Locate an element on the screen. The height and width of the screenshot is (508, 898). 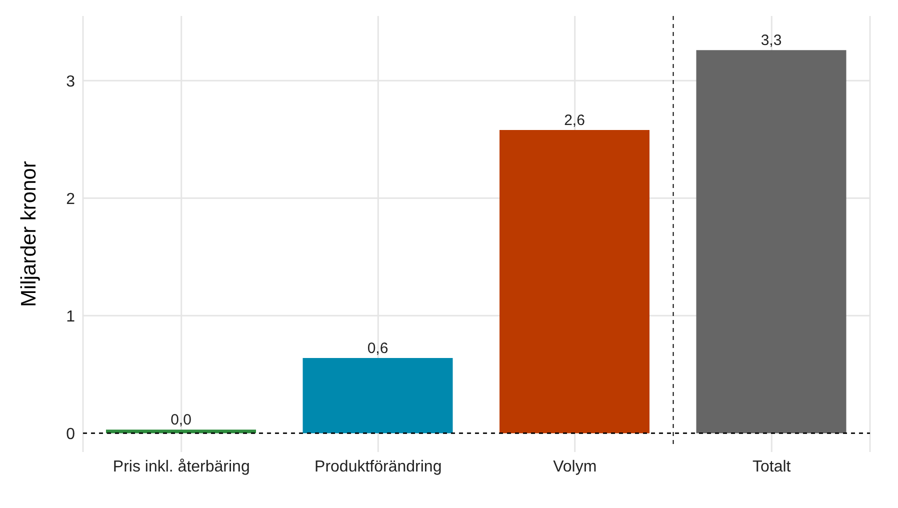
data-label: 3,3 is located at coordinates (771, 41).